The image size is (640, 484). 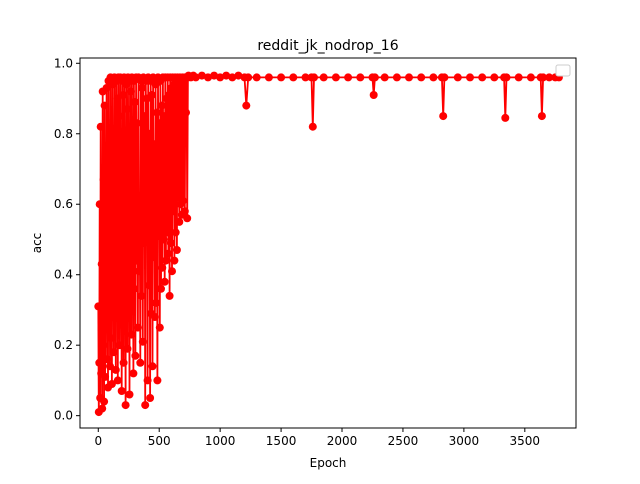 What do you see at coordinates (403, 441) in the screenshot?
I see `x-tick-label: 2500` at bounding box center [403, 441].